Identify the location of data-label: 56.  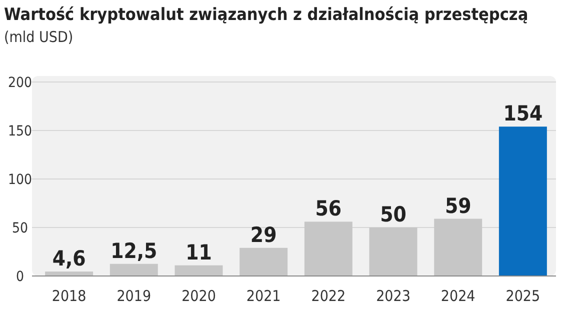
(328, 208).